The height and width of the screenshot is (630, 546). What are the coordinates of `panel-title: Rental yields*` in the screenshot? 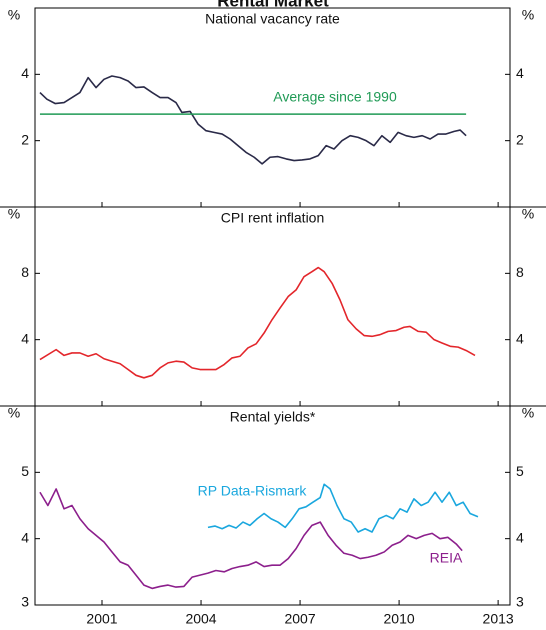 It's located at (273, 417).